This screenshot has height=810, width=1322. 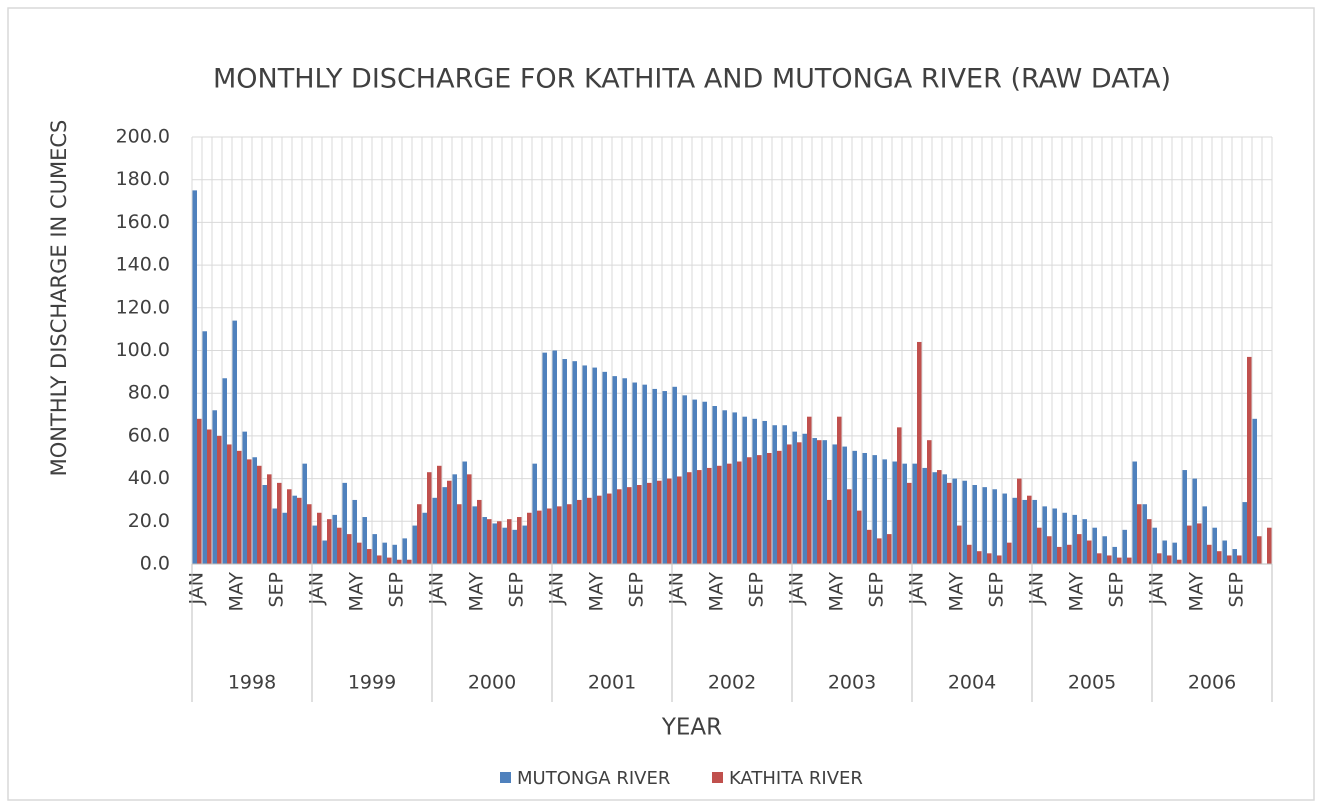 I want to click on year-label: 2005, so click(x=1092, y=683).